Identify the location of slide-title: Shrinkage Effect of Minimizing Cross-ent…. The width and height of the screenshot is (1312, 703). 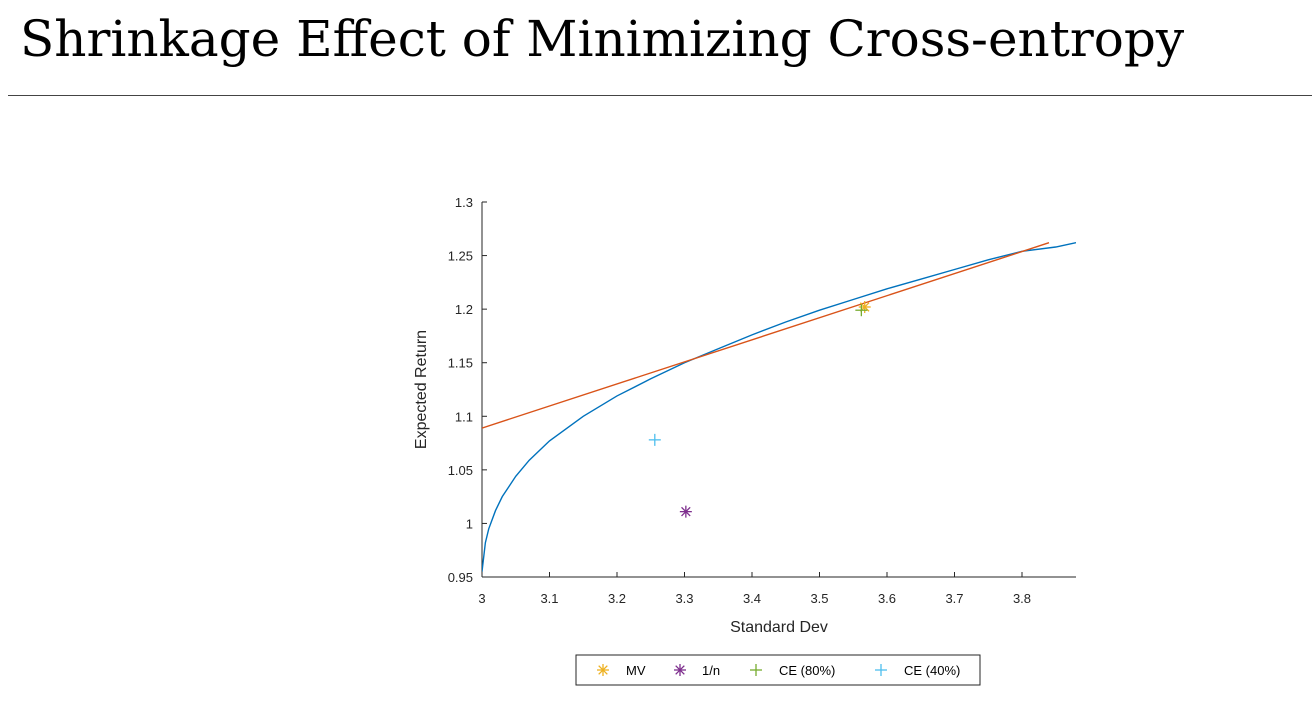
(602, 39).